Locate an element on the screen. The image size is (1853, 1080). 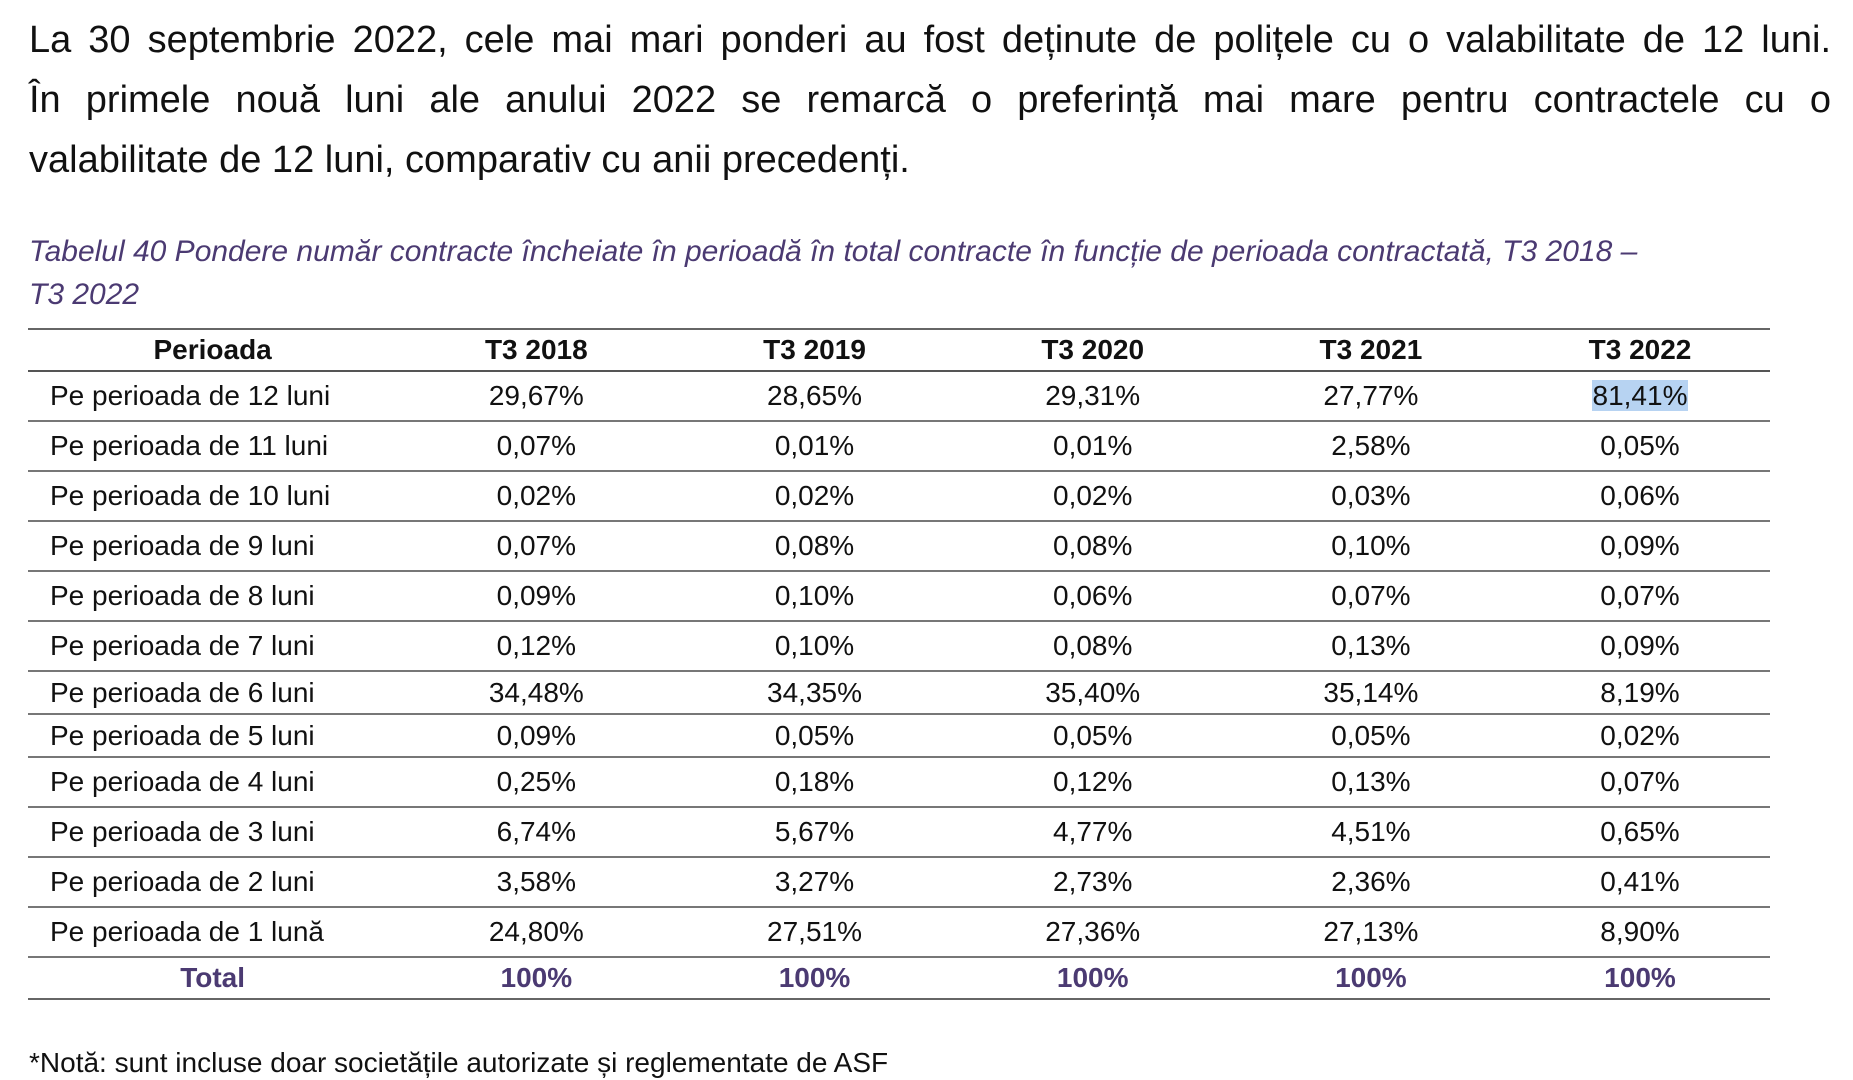
table-cell: 24,80% is located at coordinates (536, 931).